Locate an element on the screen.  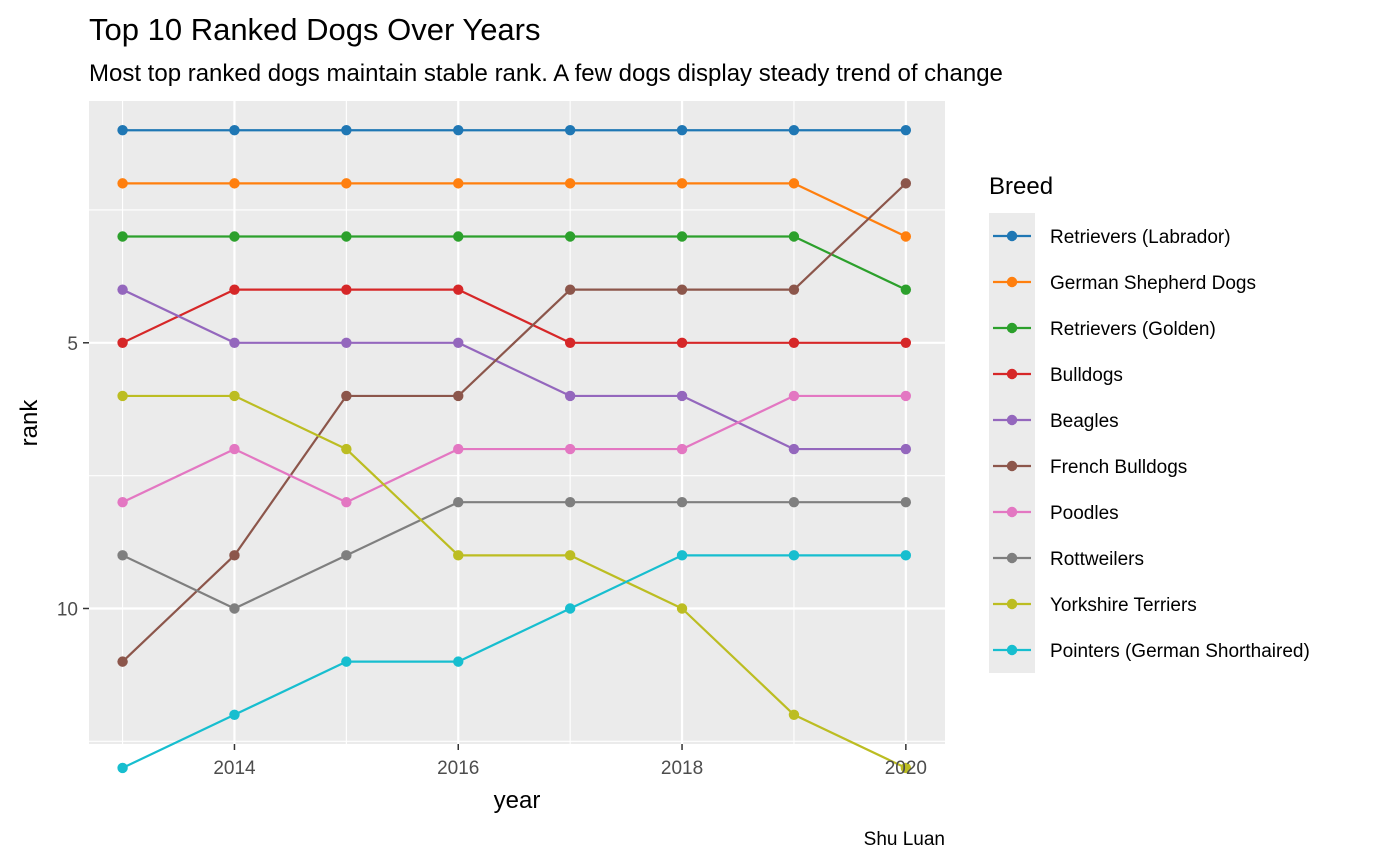
x-tick-label: 2014 is located at coordinates (234, 768).